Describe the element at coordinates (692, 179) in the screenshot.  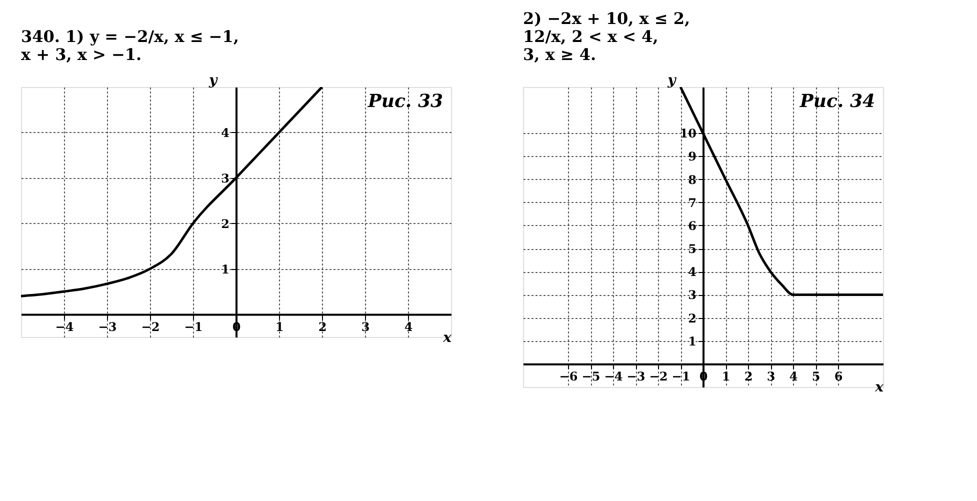
I see `y-tick-label: 8` at that location.